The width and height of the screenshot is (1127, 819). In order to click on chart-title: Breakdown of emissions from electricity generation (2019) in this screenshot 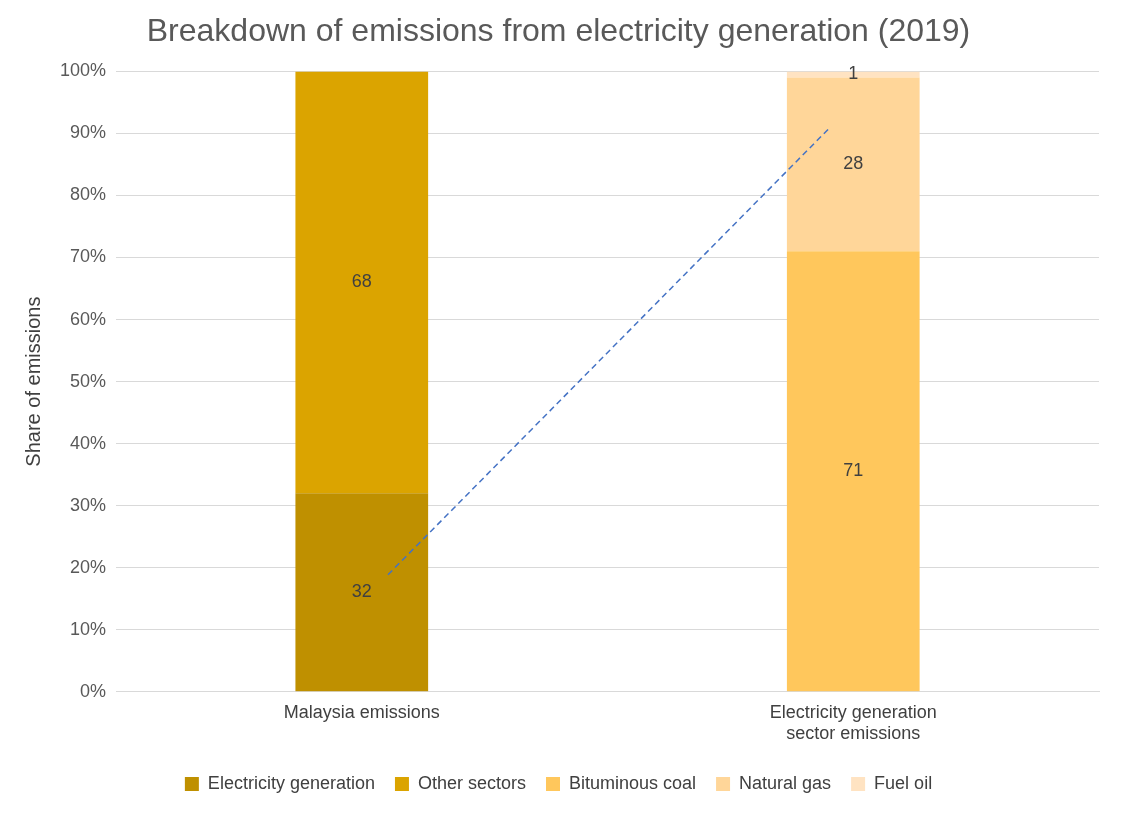, I will do `click(558, 30)`.